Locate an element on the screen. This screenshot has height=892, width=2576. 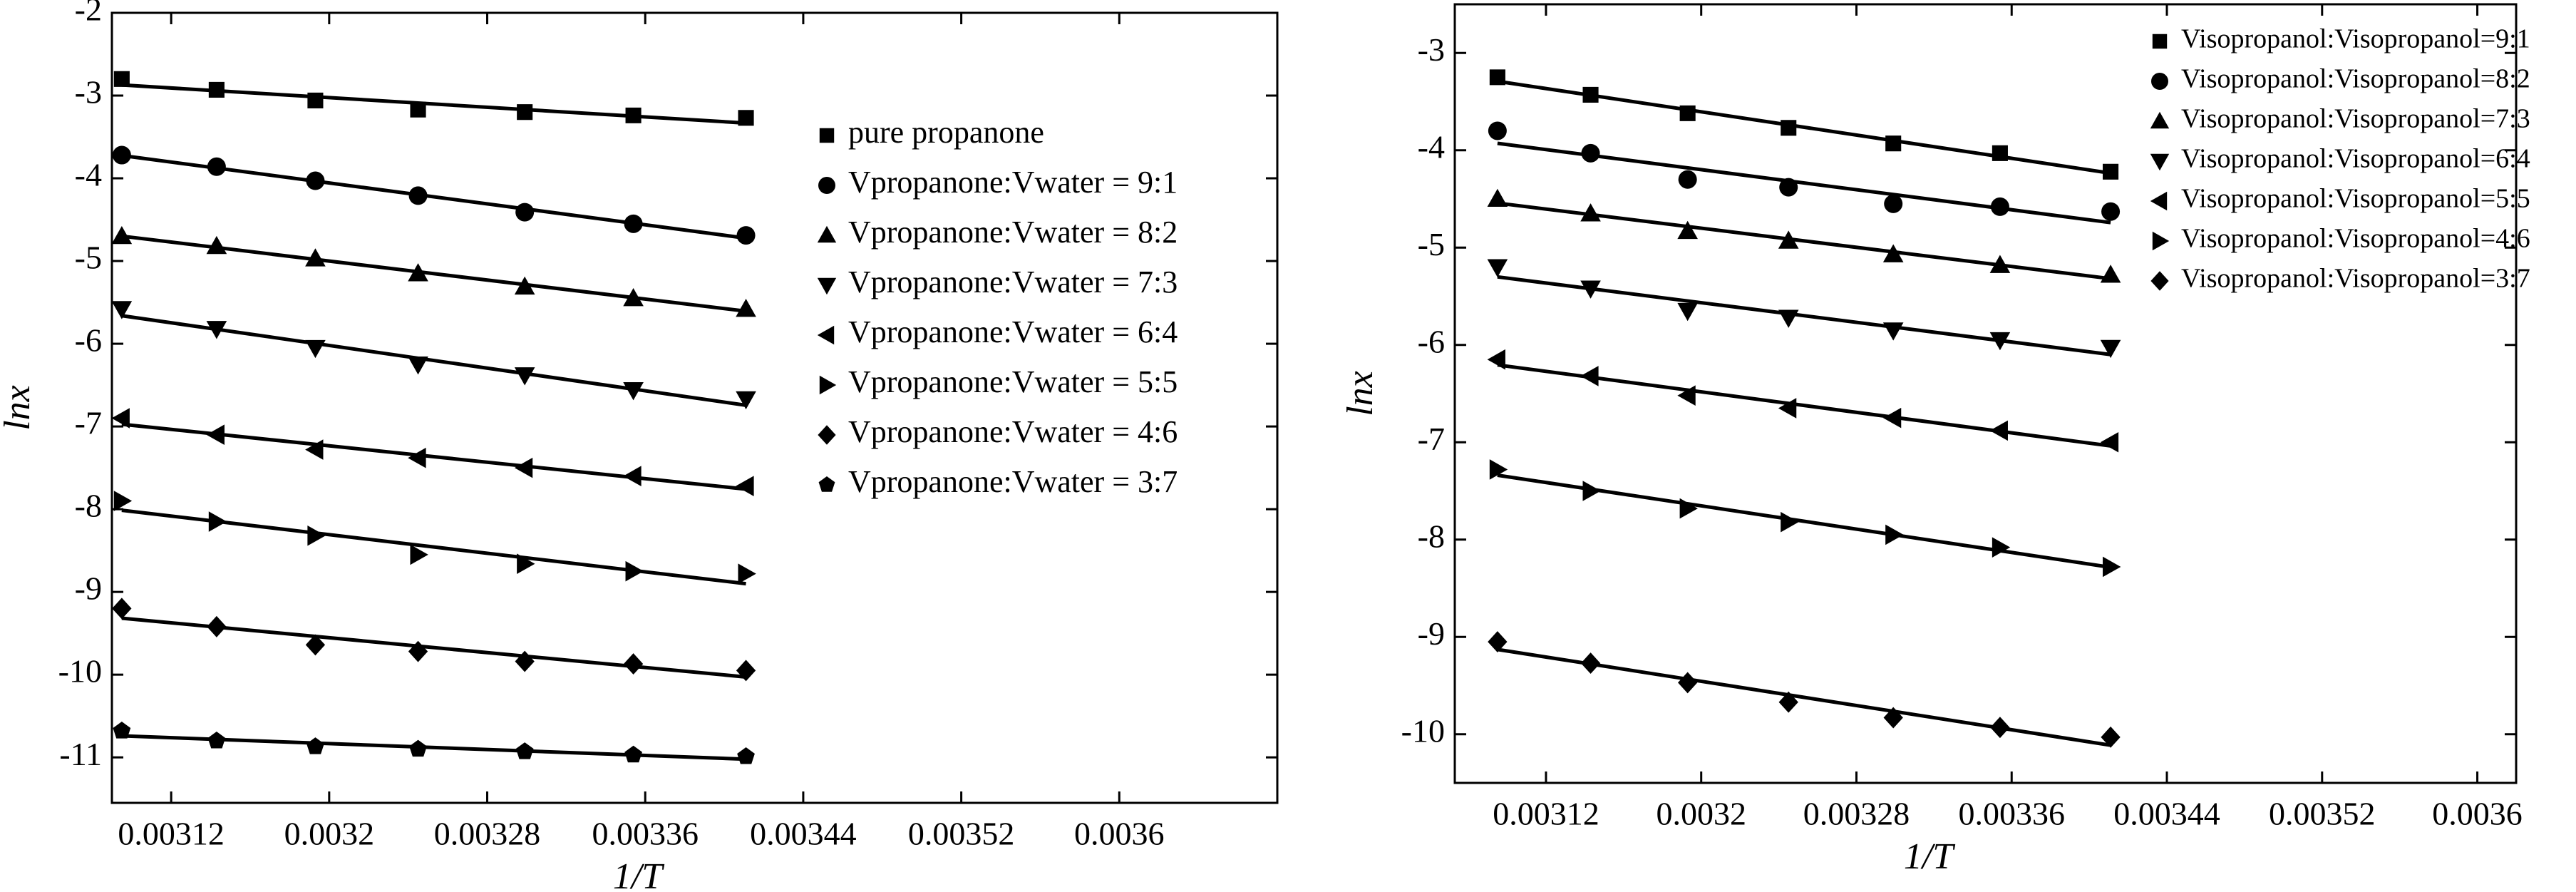
x-tick-label: 0.00328 is located at coordinates (1856, 814).